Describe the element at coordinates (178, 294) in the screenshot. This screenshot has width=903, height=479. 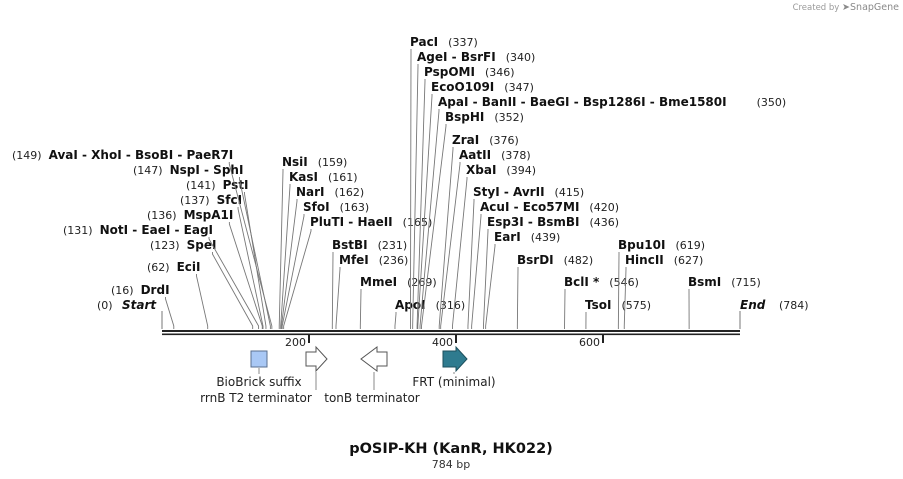
I see `site-ecii: (62) EciI` at that location.